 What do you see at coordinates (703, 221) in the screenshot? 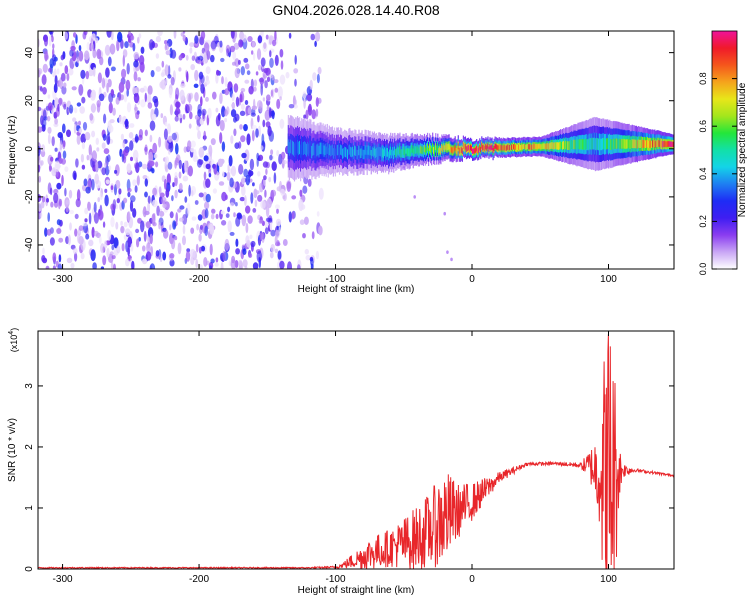
I see `colorbar-tick-label: 0.2` at bounding box center [703, 221].